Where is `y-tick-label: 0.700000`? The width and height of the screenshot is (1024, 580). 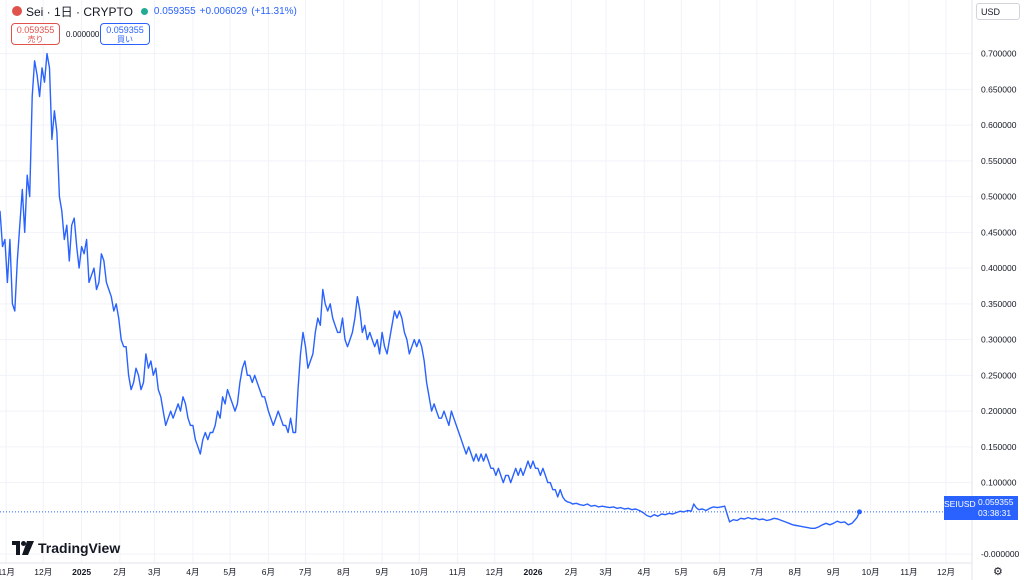
y-tick-label: 0.700000 is located at coordinates (999, 54).